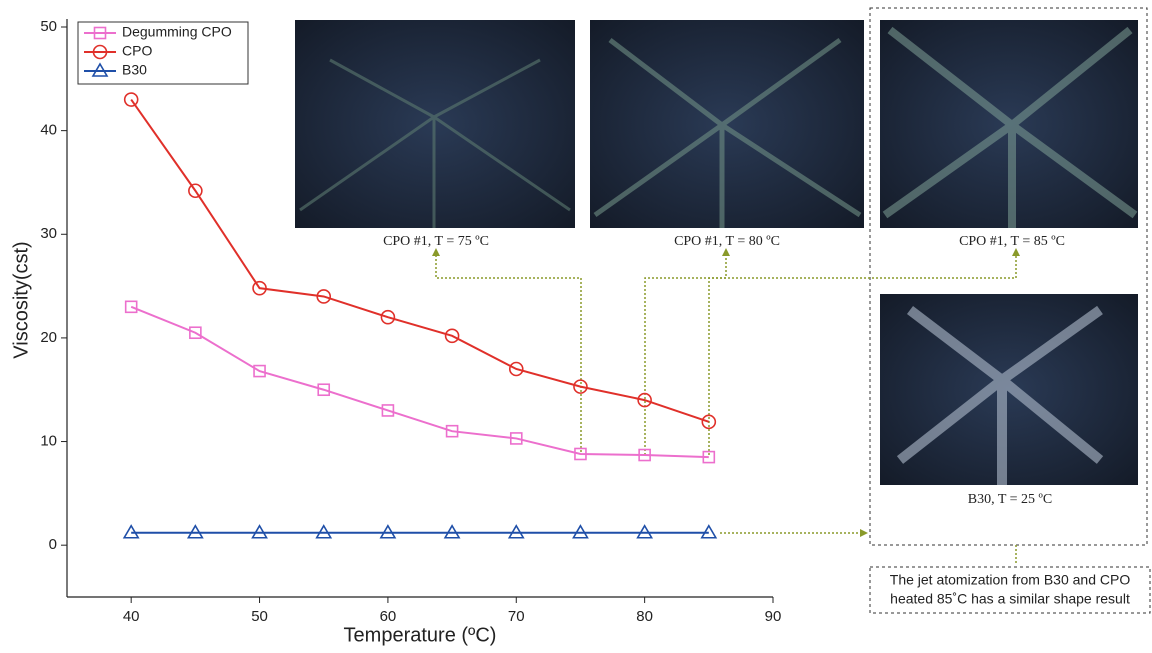 The image size is (1152, 653). What do you see at coordinates (134, 70) in the screenshot?
I see `legend-label: B30` at bounding box center [134, 70].